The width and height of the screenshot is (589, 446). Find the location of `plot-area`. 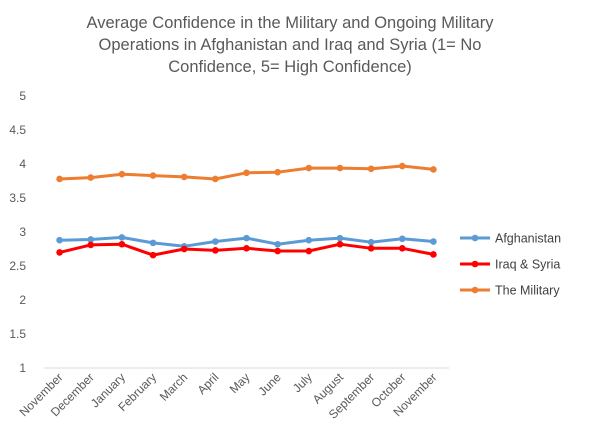

plot-area is located at coordinates (246, 210).